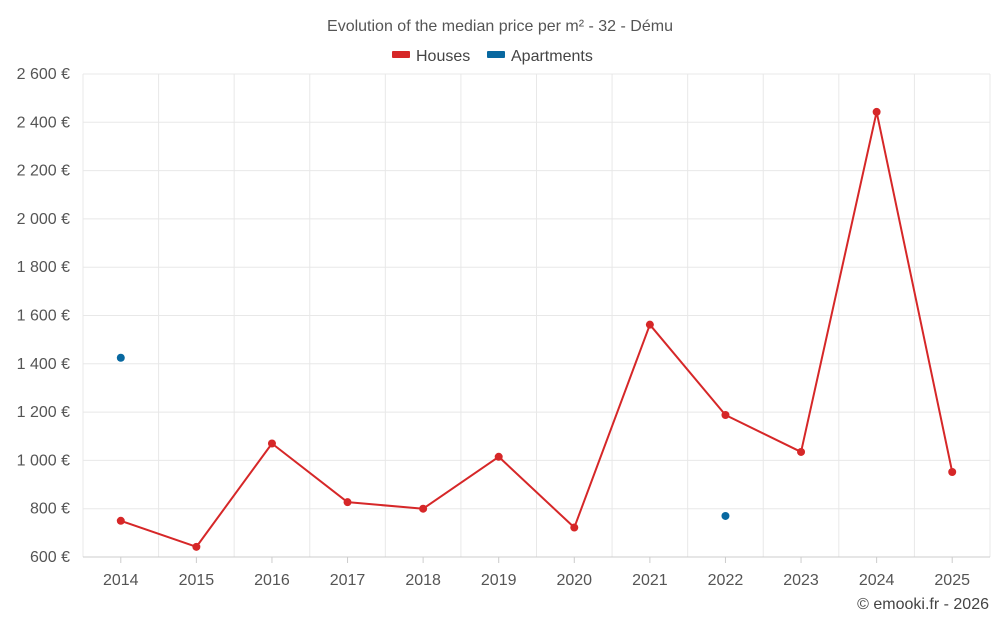 Image resolution: width=1000 pixels, height=625 pixels. I want to click on y-tick-label: 1 000 €, so click(43, 460).